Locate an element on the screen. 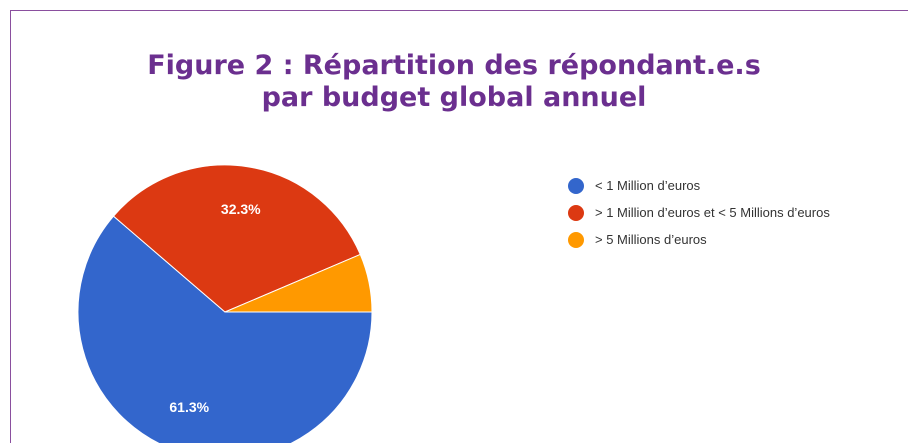  slice-label: 32.3% is located at coordinates (241, 209).